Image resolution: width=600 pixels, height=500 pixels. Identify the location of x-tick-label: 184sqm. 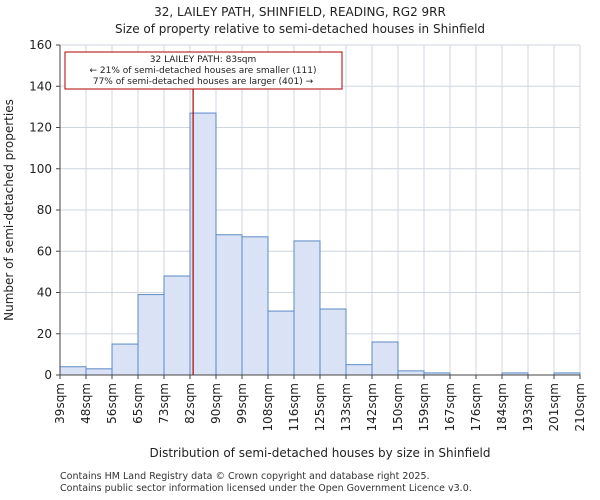
(502, 407).